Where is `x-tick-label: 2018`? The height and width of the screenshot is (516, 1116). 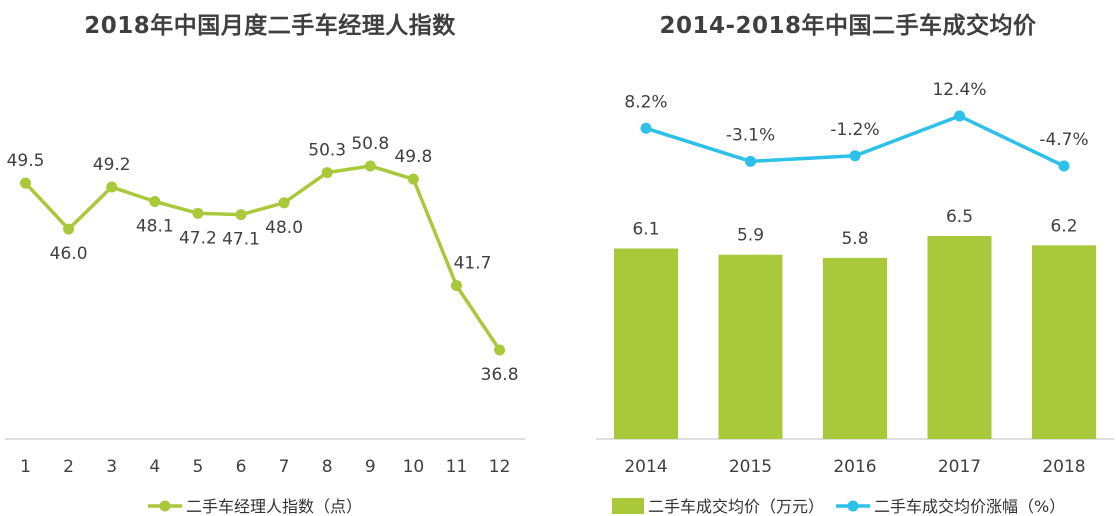
x-tick-label: 2018 is located at coordinates (1063, 467).